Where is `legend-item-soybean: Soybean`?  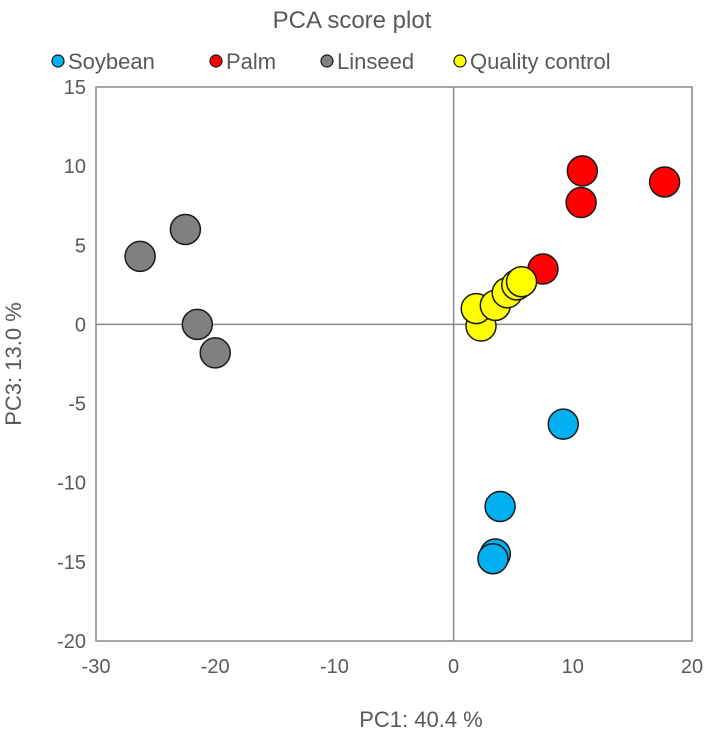
legend-item-soybean: Soybean is located at coordinates (103, 61).